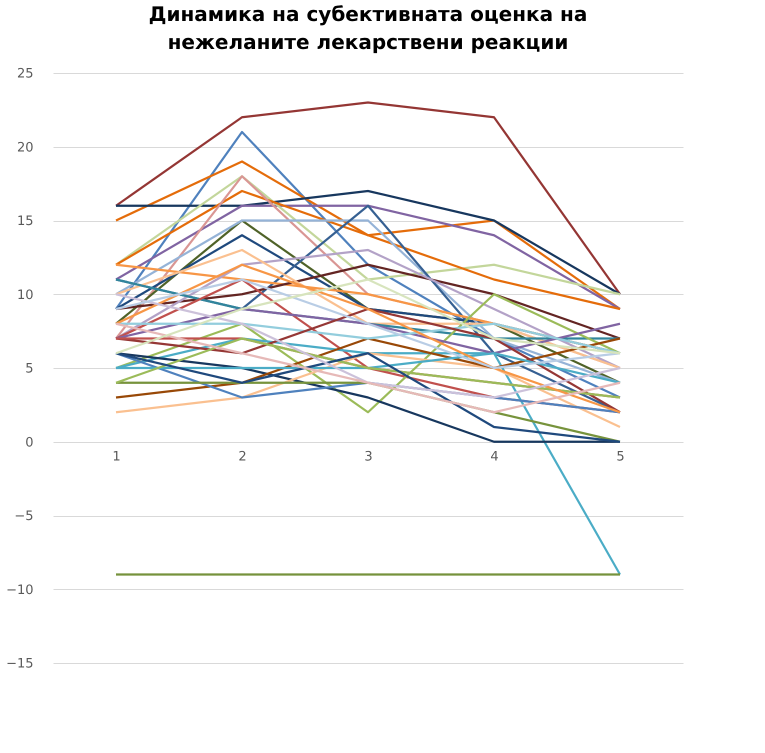  Describe the element at coordinates (242, 456) in the screenshot. I see `x-tick-label: 2` at that location.